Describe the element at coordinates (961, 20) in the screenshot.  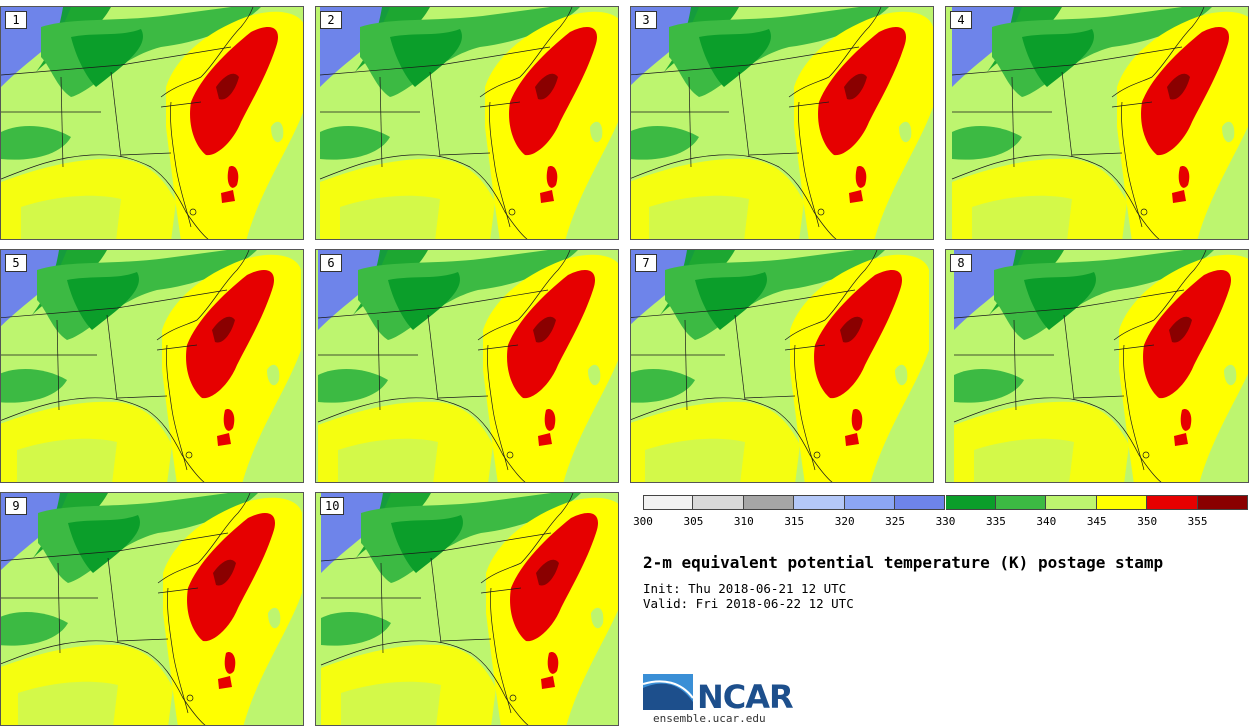
I see `member-number-label: 4` at that location.